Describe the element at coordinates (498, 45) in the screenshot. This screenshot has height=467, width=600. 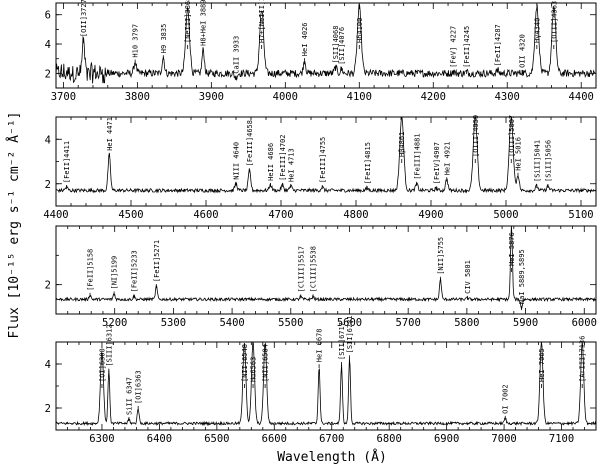
I see `line-label: [FeII]4287` at that location.